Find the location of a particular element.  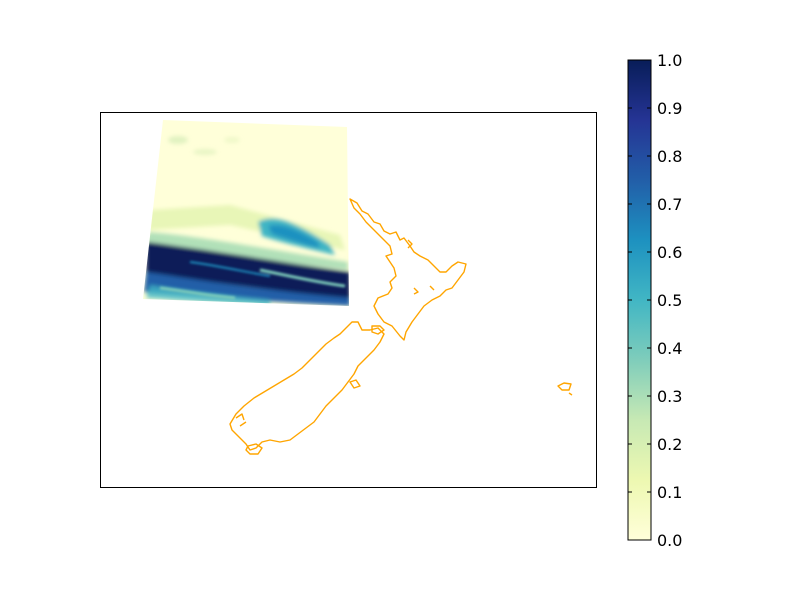

north-island-coastline is located at coordinates (408, 269).